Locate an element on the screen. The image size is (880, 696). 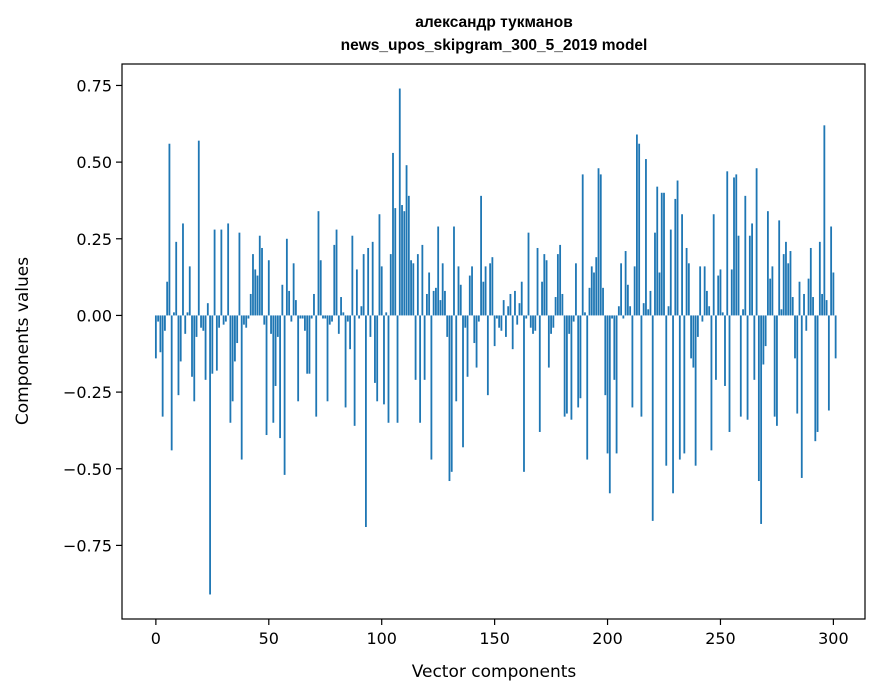
x-tick-label: 50 is located at coordinates (269, 638).